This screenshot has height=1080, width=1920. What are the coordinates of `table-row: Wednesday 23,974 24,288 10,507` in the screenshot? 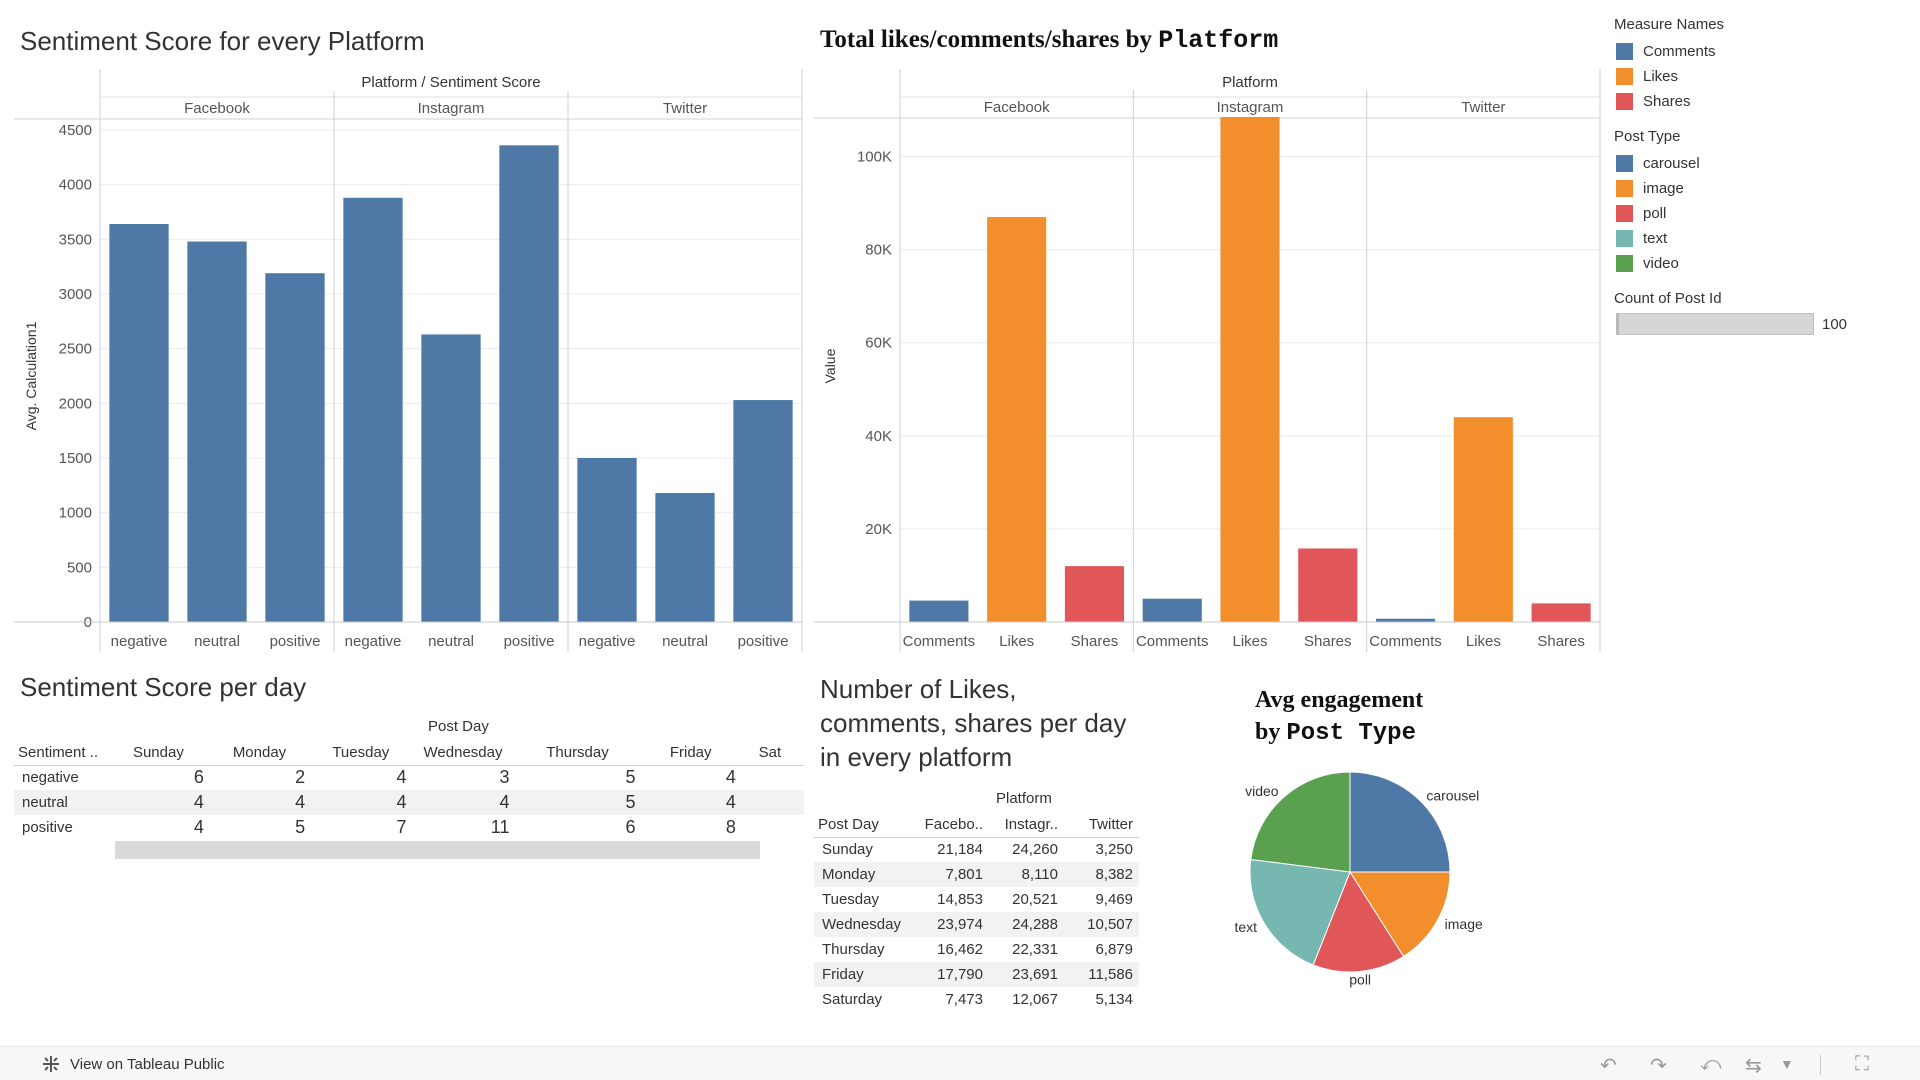 It's located at (976, 924).